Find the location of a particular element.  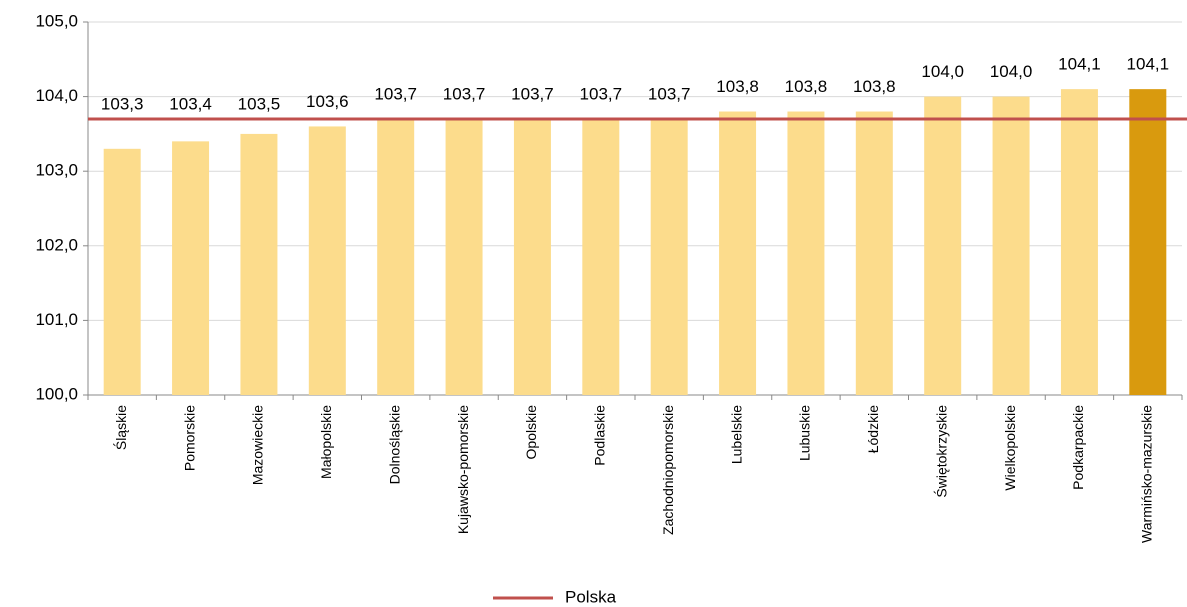

x-tick-label: Dolnośląskie is located at coordinates (394, 445).